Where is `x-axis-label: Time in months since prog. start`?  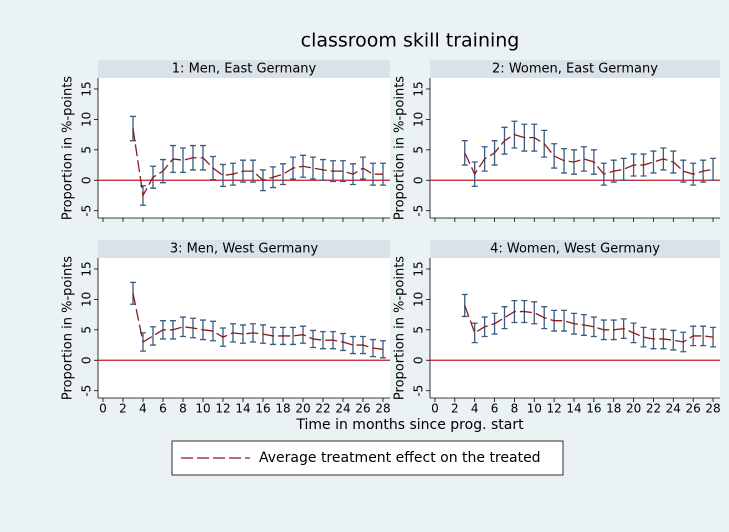 x-axis-label: Time in months since prog. start is located at coordinates (409, 425).